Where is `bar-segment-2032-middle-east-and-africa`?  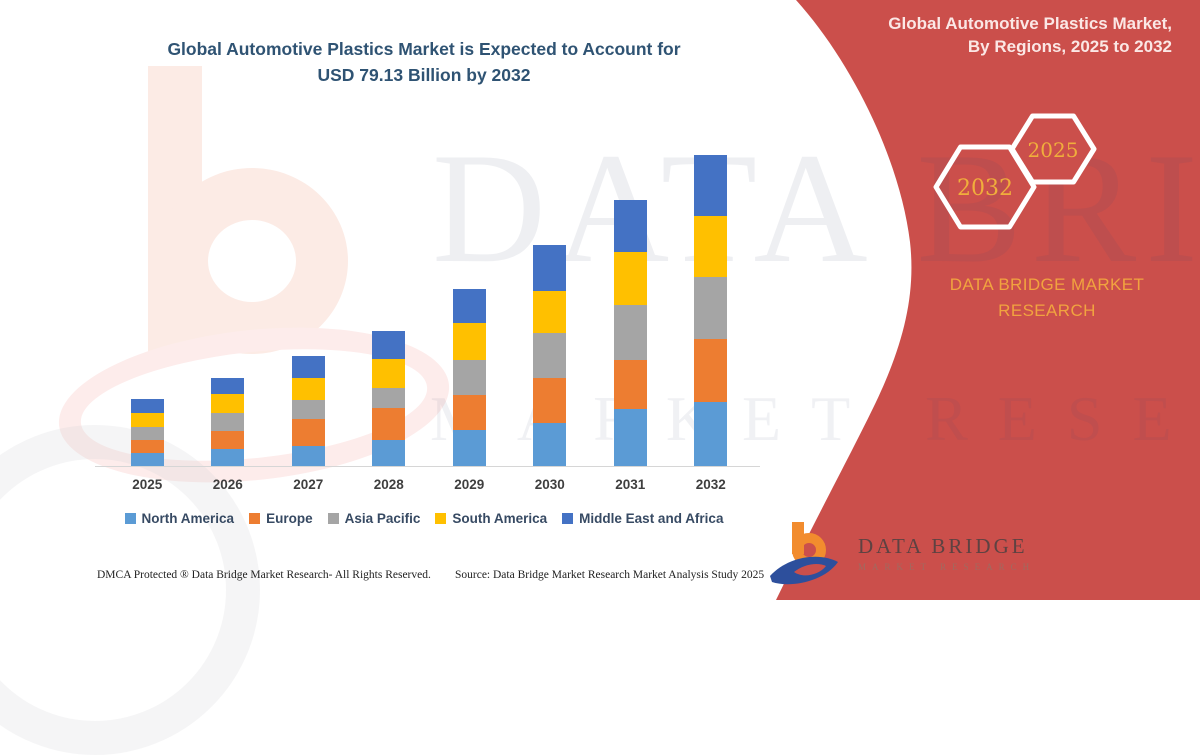 bar-segment-2032-middle-east-and-africa is located at coordinates (711, 185).